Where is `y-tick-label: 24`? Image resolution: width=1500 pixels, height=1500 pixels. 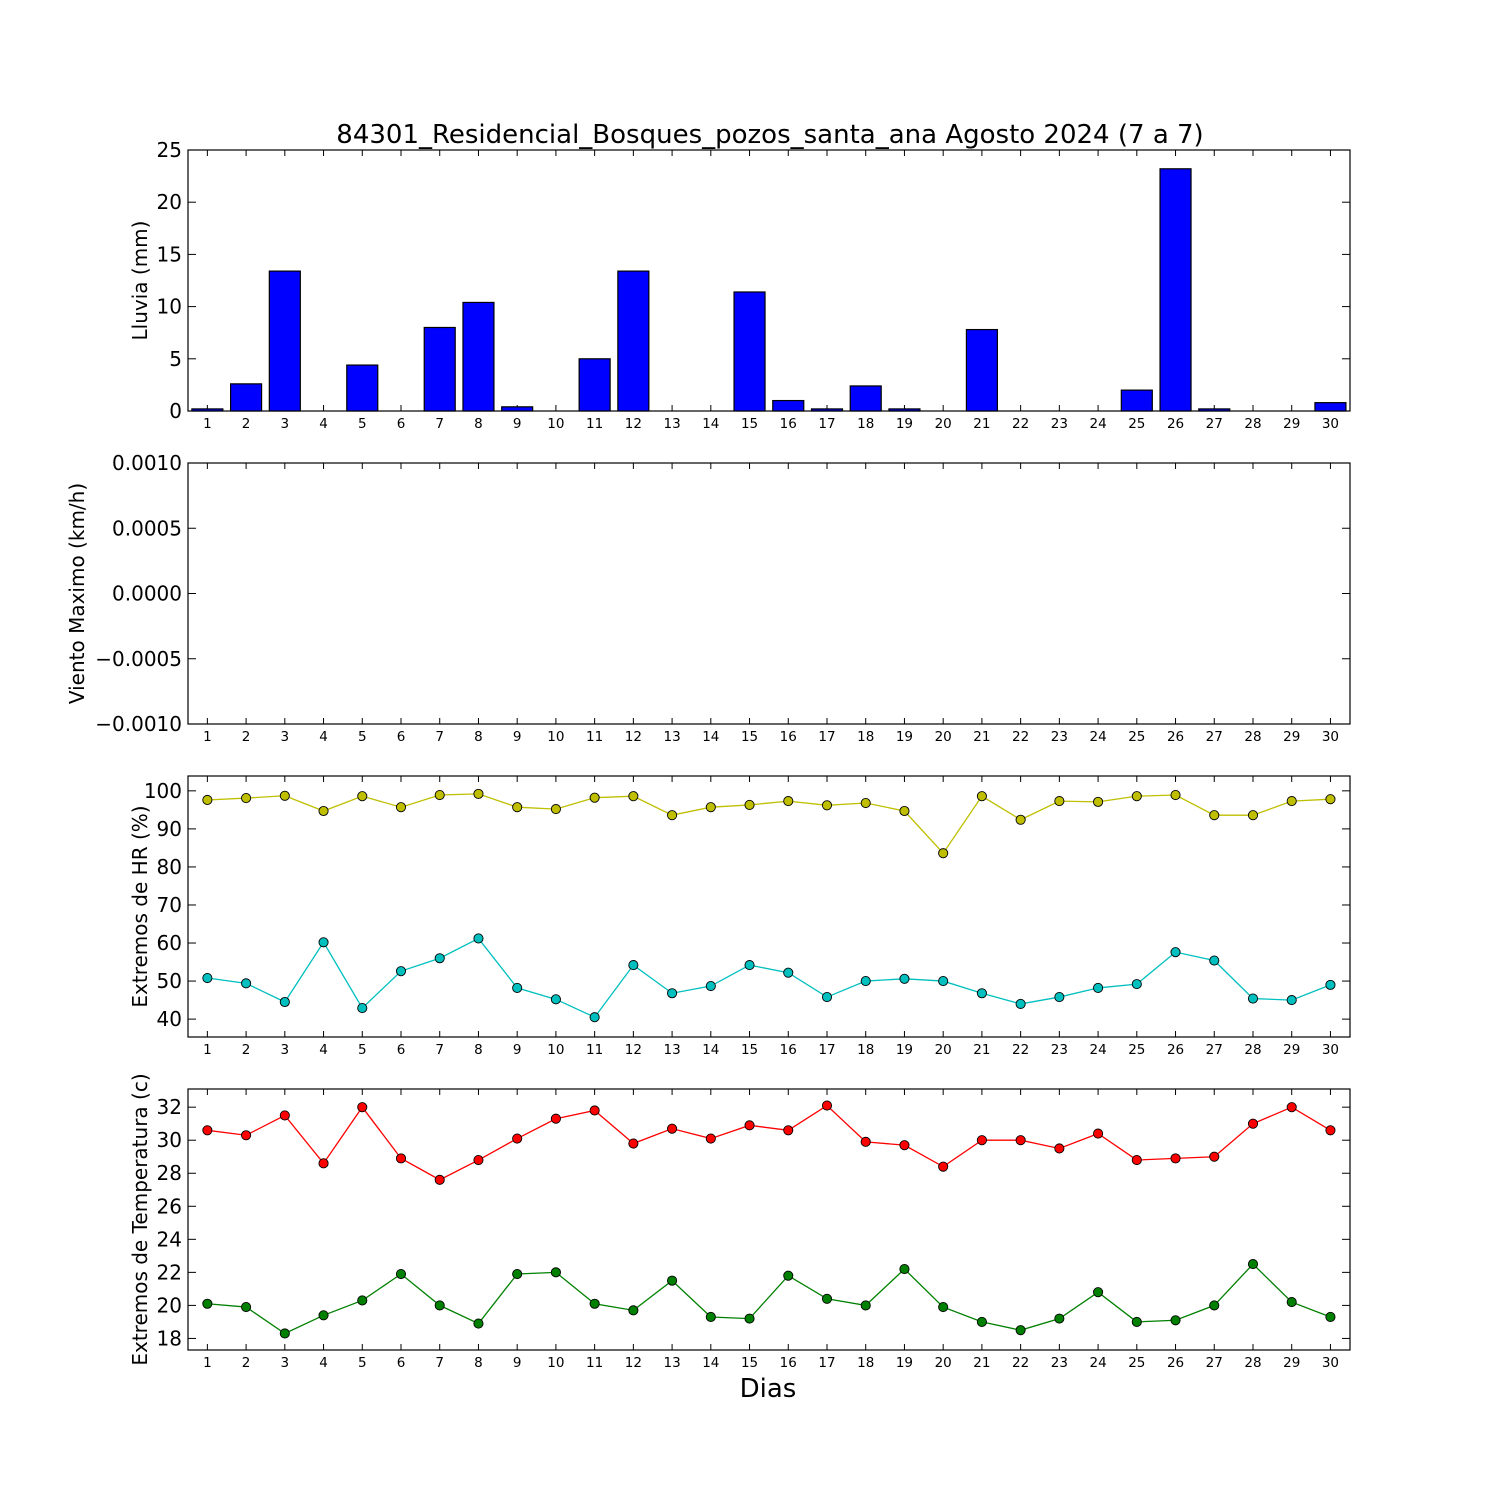
y-tick-label: 24 is located at coordinates (169, 1239).